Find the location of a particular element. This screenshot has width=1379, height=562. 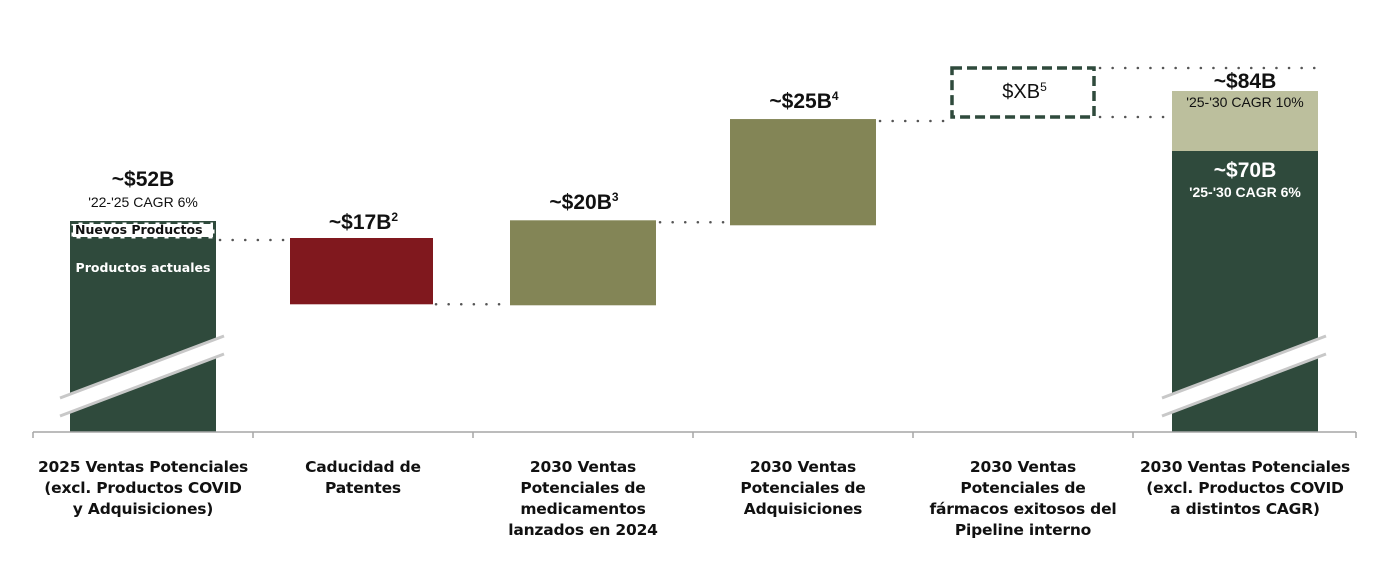

footnote-marker: 2 is located at coordinates (395, 217).